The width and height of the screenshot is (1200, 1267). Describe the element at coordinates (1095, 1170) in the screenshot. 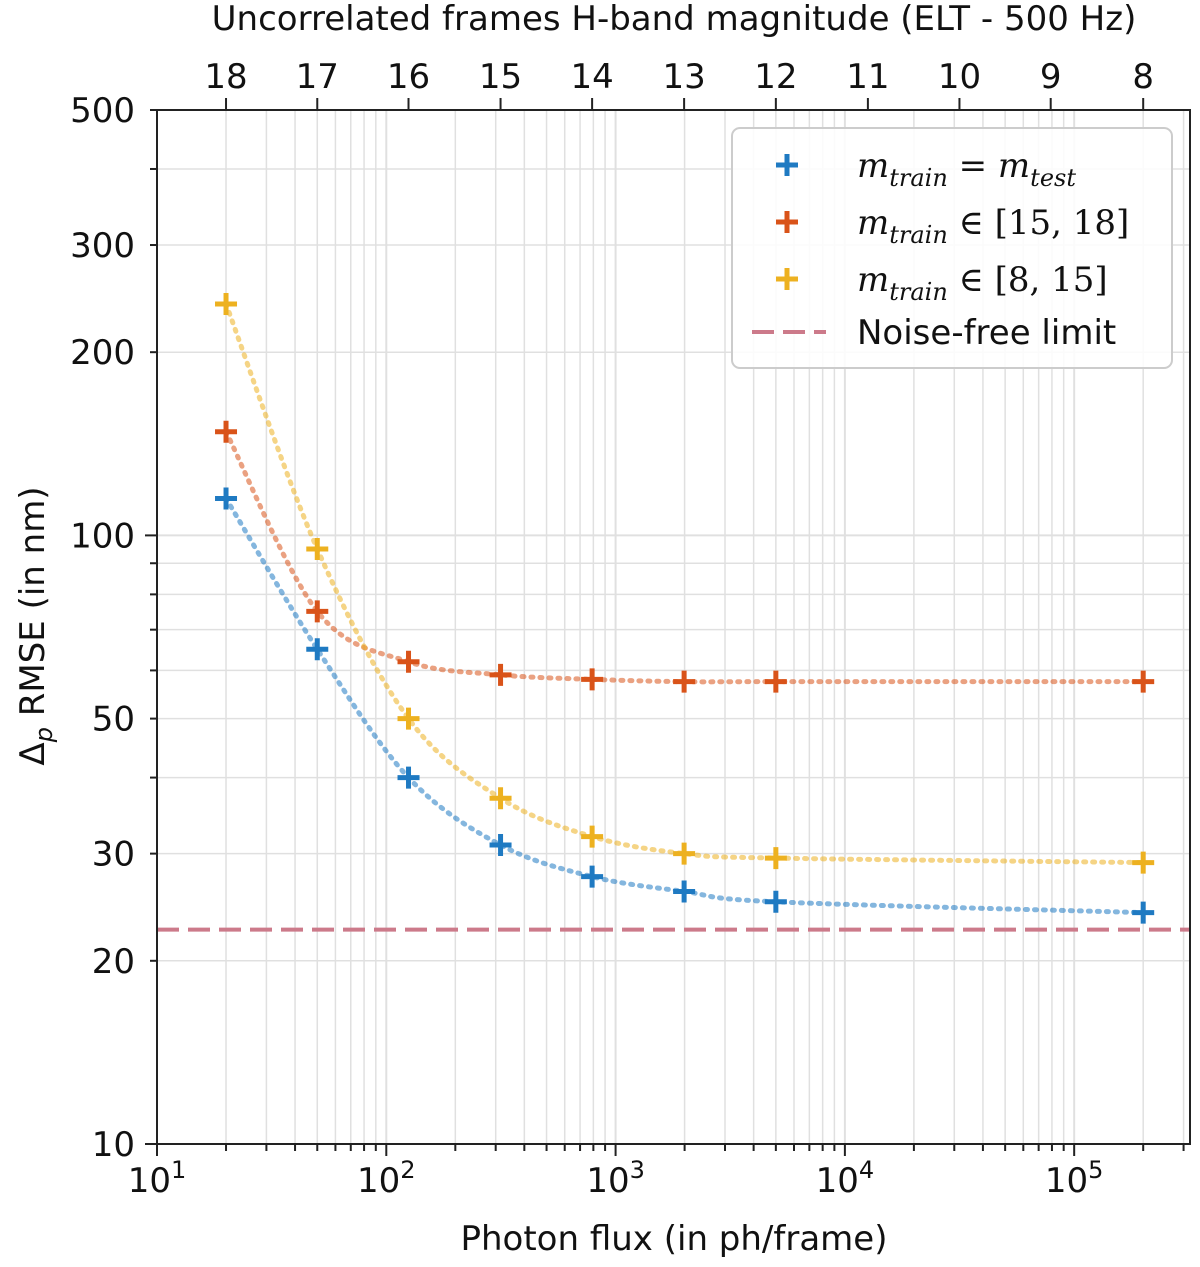

I see `x-tick-label-exponent: 5` at that location.